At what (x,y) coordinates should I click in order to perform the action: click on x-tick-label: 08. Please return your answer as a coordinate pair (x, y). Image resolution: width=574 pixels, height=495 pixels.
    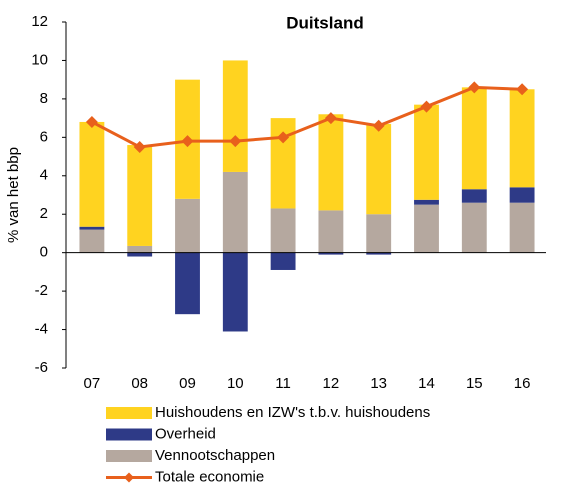
    Looking at the image, I should click on (139, 383).